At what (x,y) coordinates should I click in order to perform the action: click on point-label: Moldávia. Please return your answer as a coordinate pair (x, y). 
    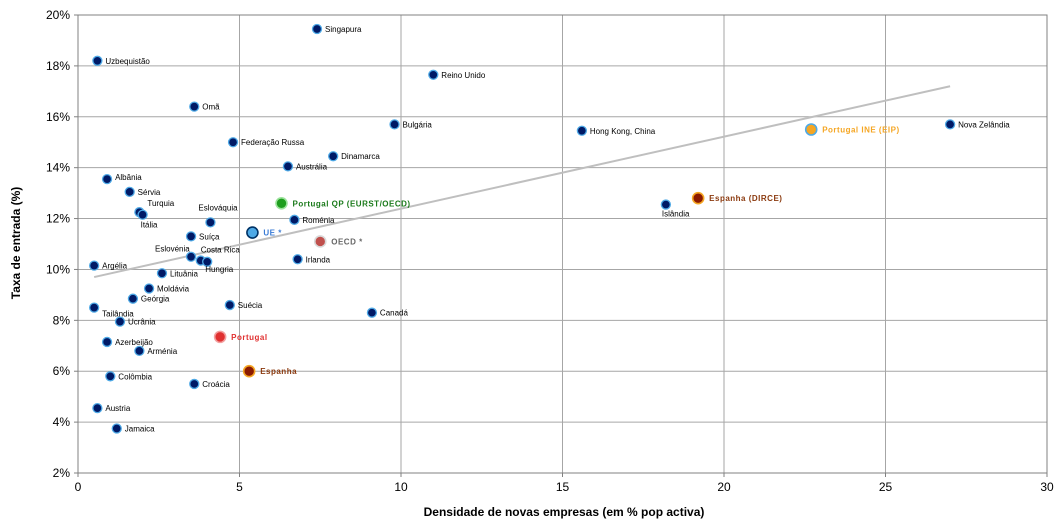
    Looking at the image, I should click on (173, 289).